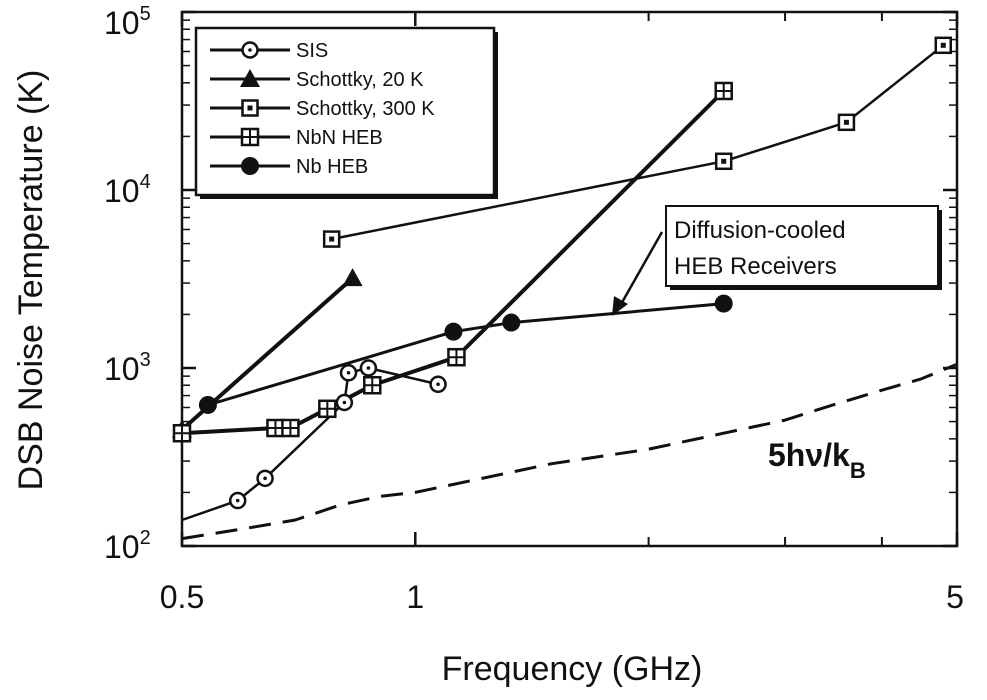 This screenshot has width=987, height=700. I want to click on legend-entry-1: Schottky, 20 K, so click(317, 80).